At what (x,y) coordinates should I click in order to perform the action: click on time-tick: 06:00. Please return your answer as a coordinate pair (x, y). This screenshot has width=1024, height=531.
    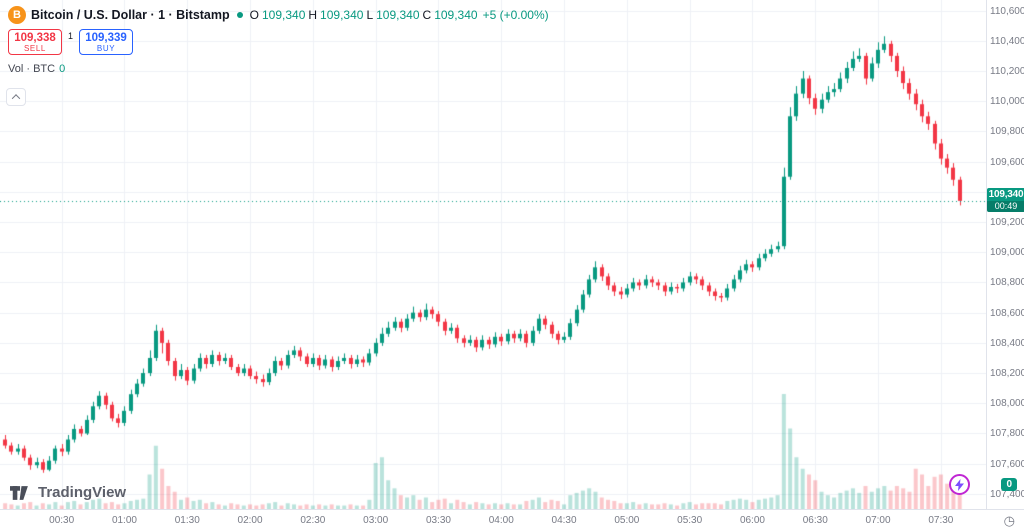
    Looking at the image, I should click on (752, 520).